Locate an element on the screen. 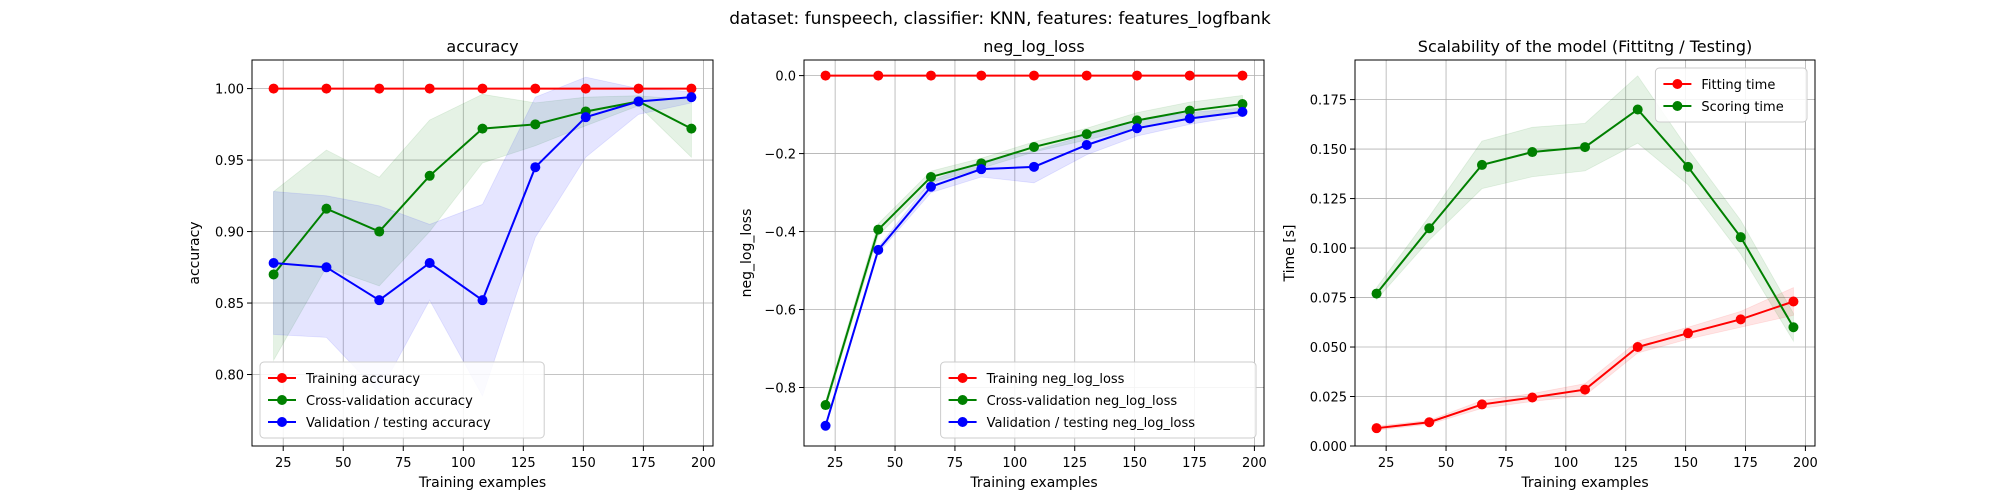 This screenshot has height=500, width=2000. chart-1-y-tick-label: 0.85 is located at coordinates (229, 304).